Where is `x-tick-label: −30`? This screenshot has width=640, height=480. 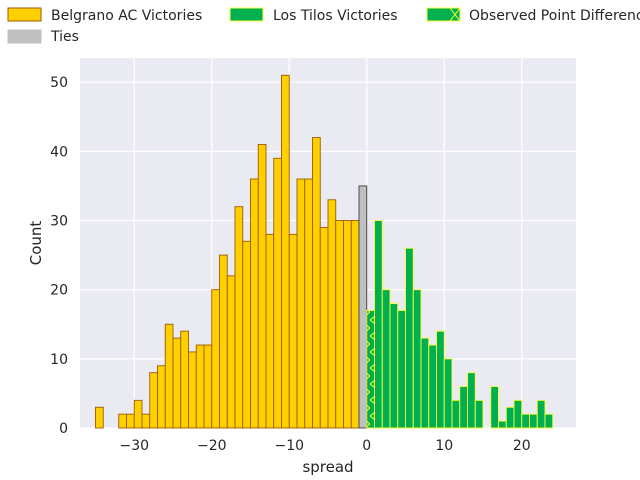
x-tick-label: −30 is located at coordinates (134, 446).